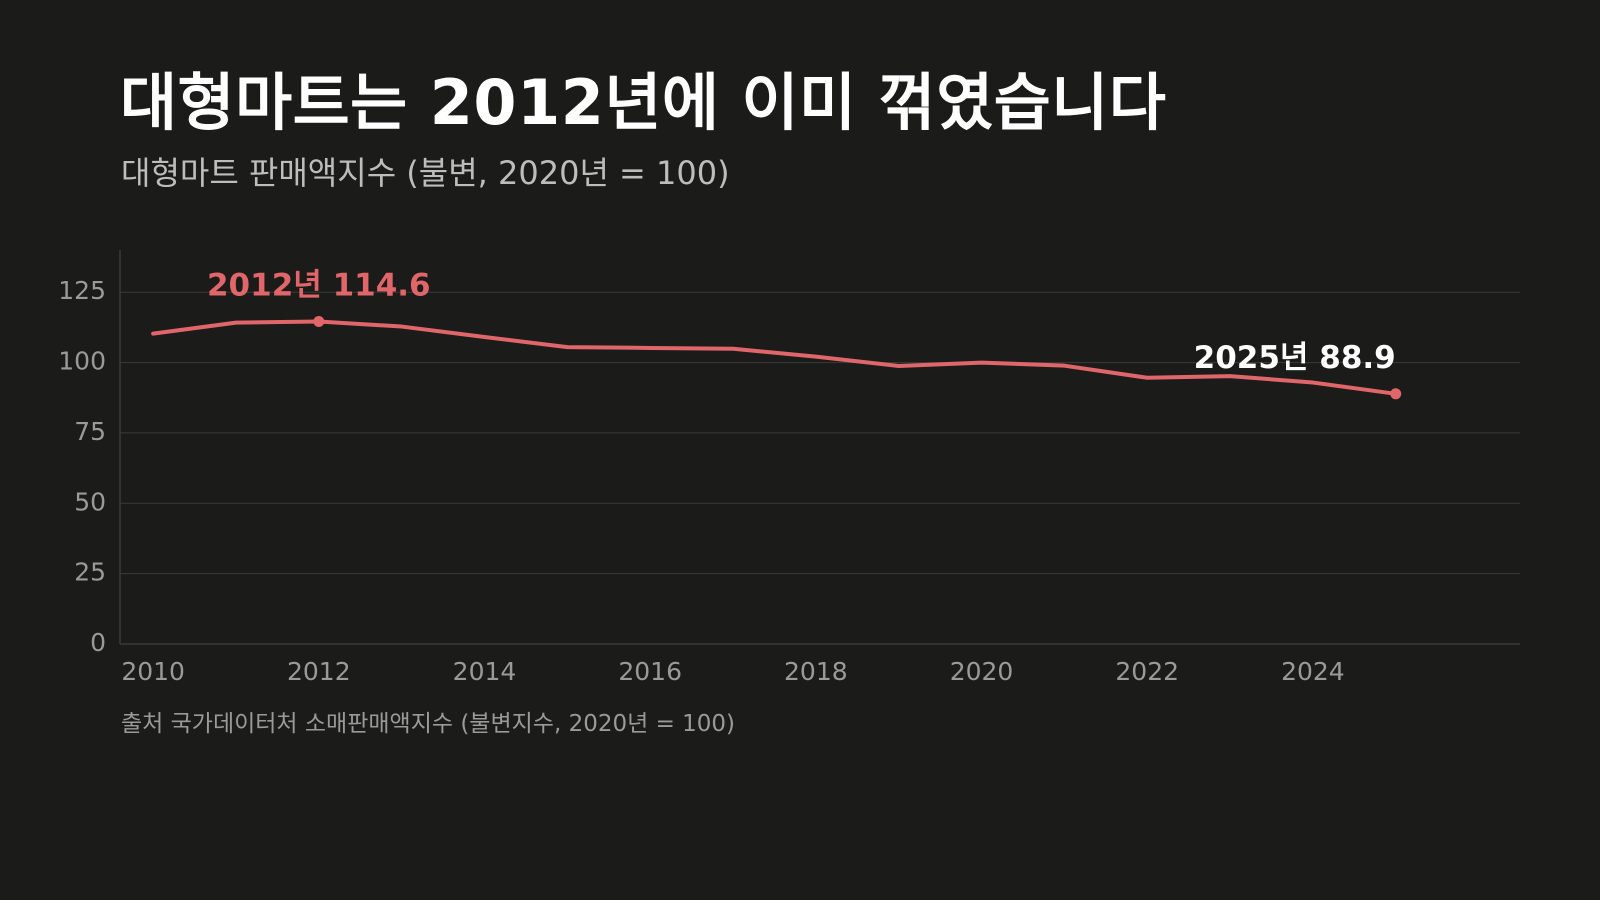 Image resolution: width=1600 pixels, height=900 pixels. Describe the element at coordinates (319, 671) in the screenshot. I see `x-tick-label-2012: 2012` at that location.